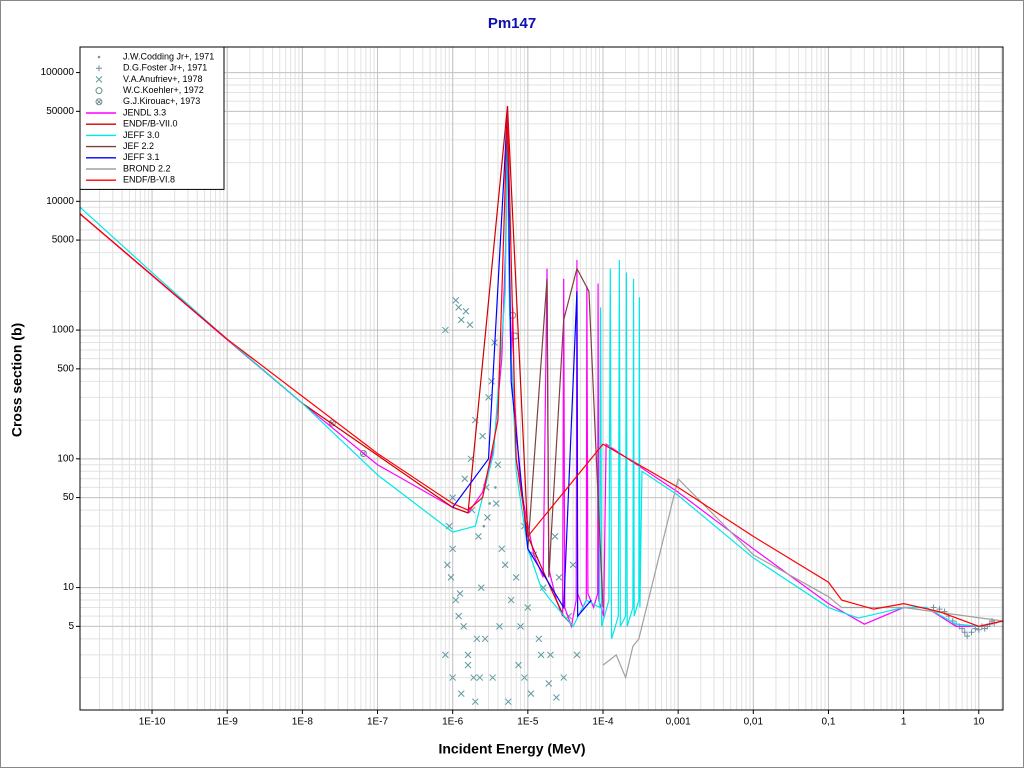 The width and height of the screenshot is (1024, 768). What do you see at coordinates (378, 722) in the screenshot?
I see `x-tick-label: 1E-7` at bounding box center [378, 722].